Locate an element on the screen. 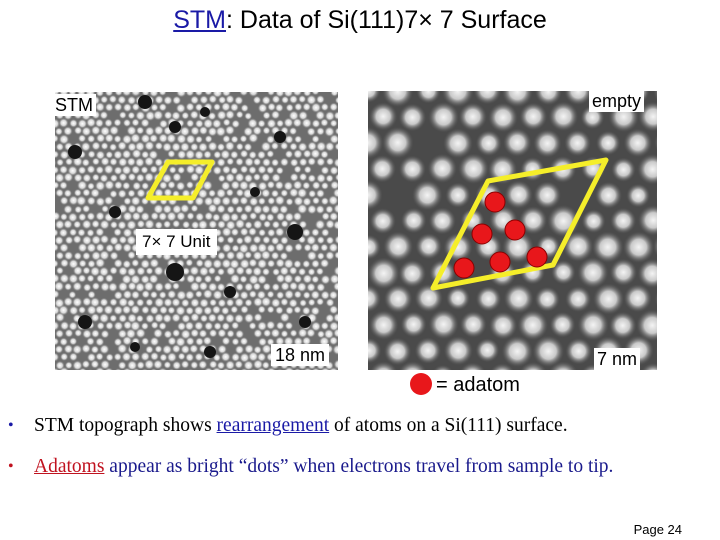 Image resolution: width=720 pixels, height=540 pixels. surface-vacancy is located at coordinates (230, 292).